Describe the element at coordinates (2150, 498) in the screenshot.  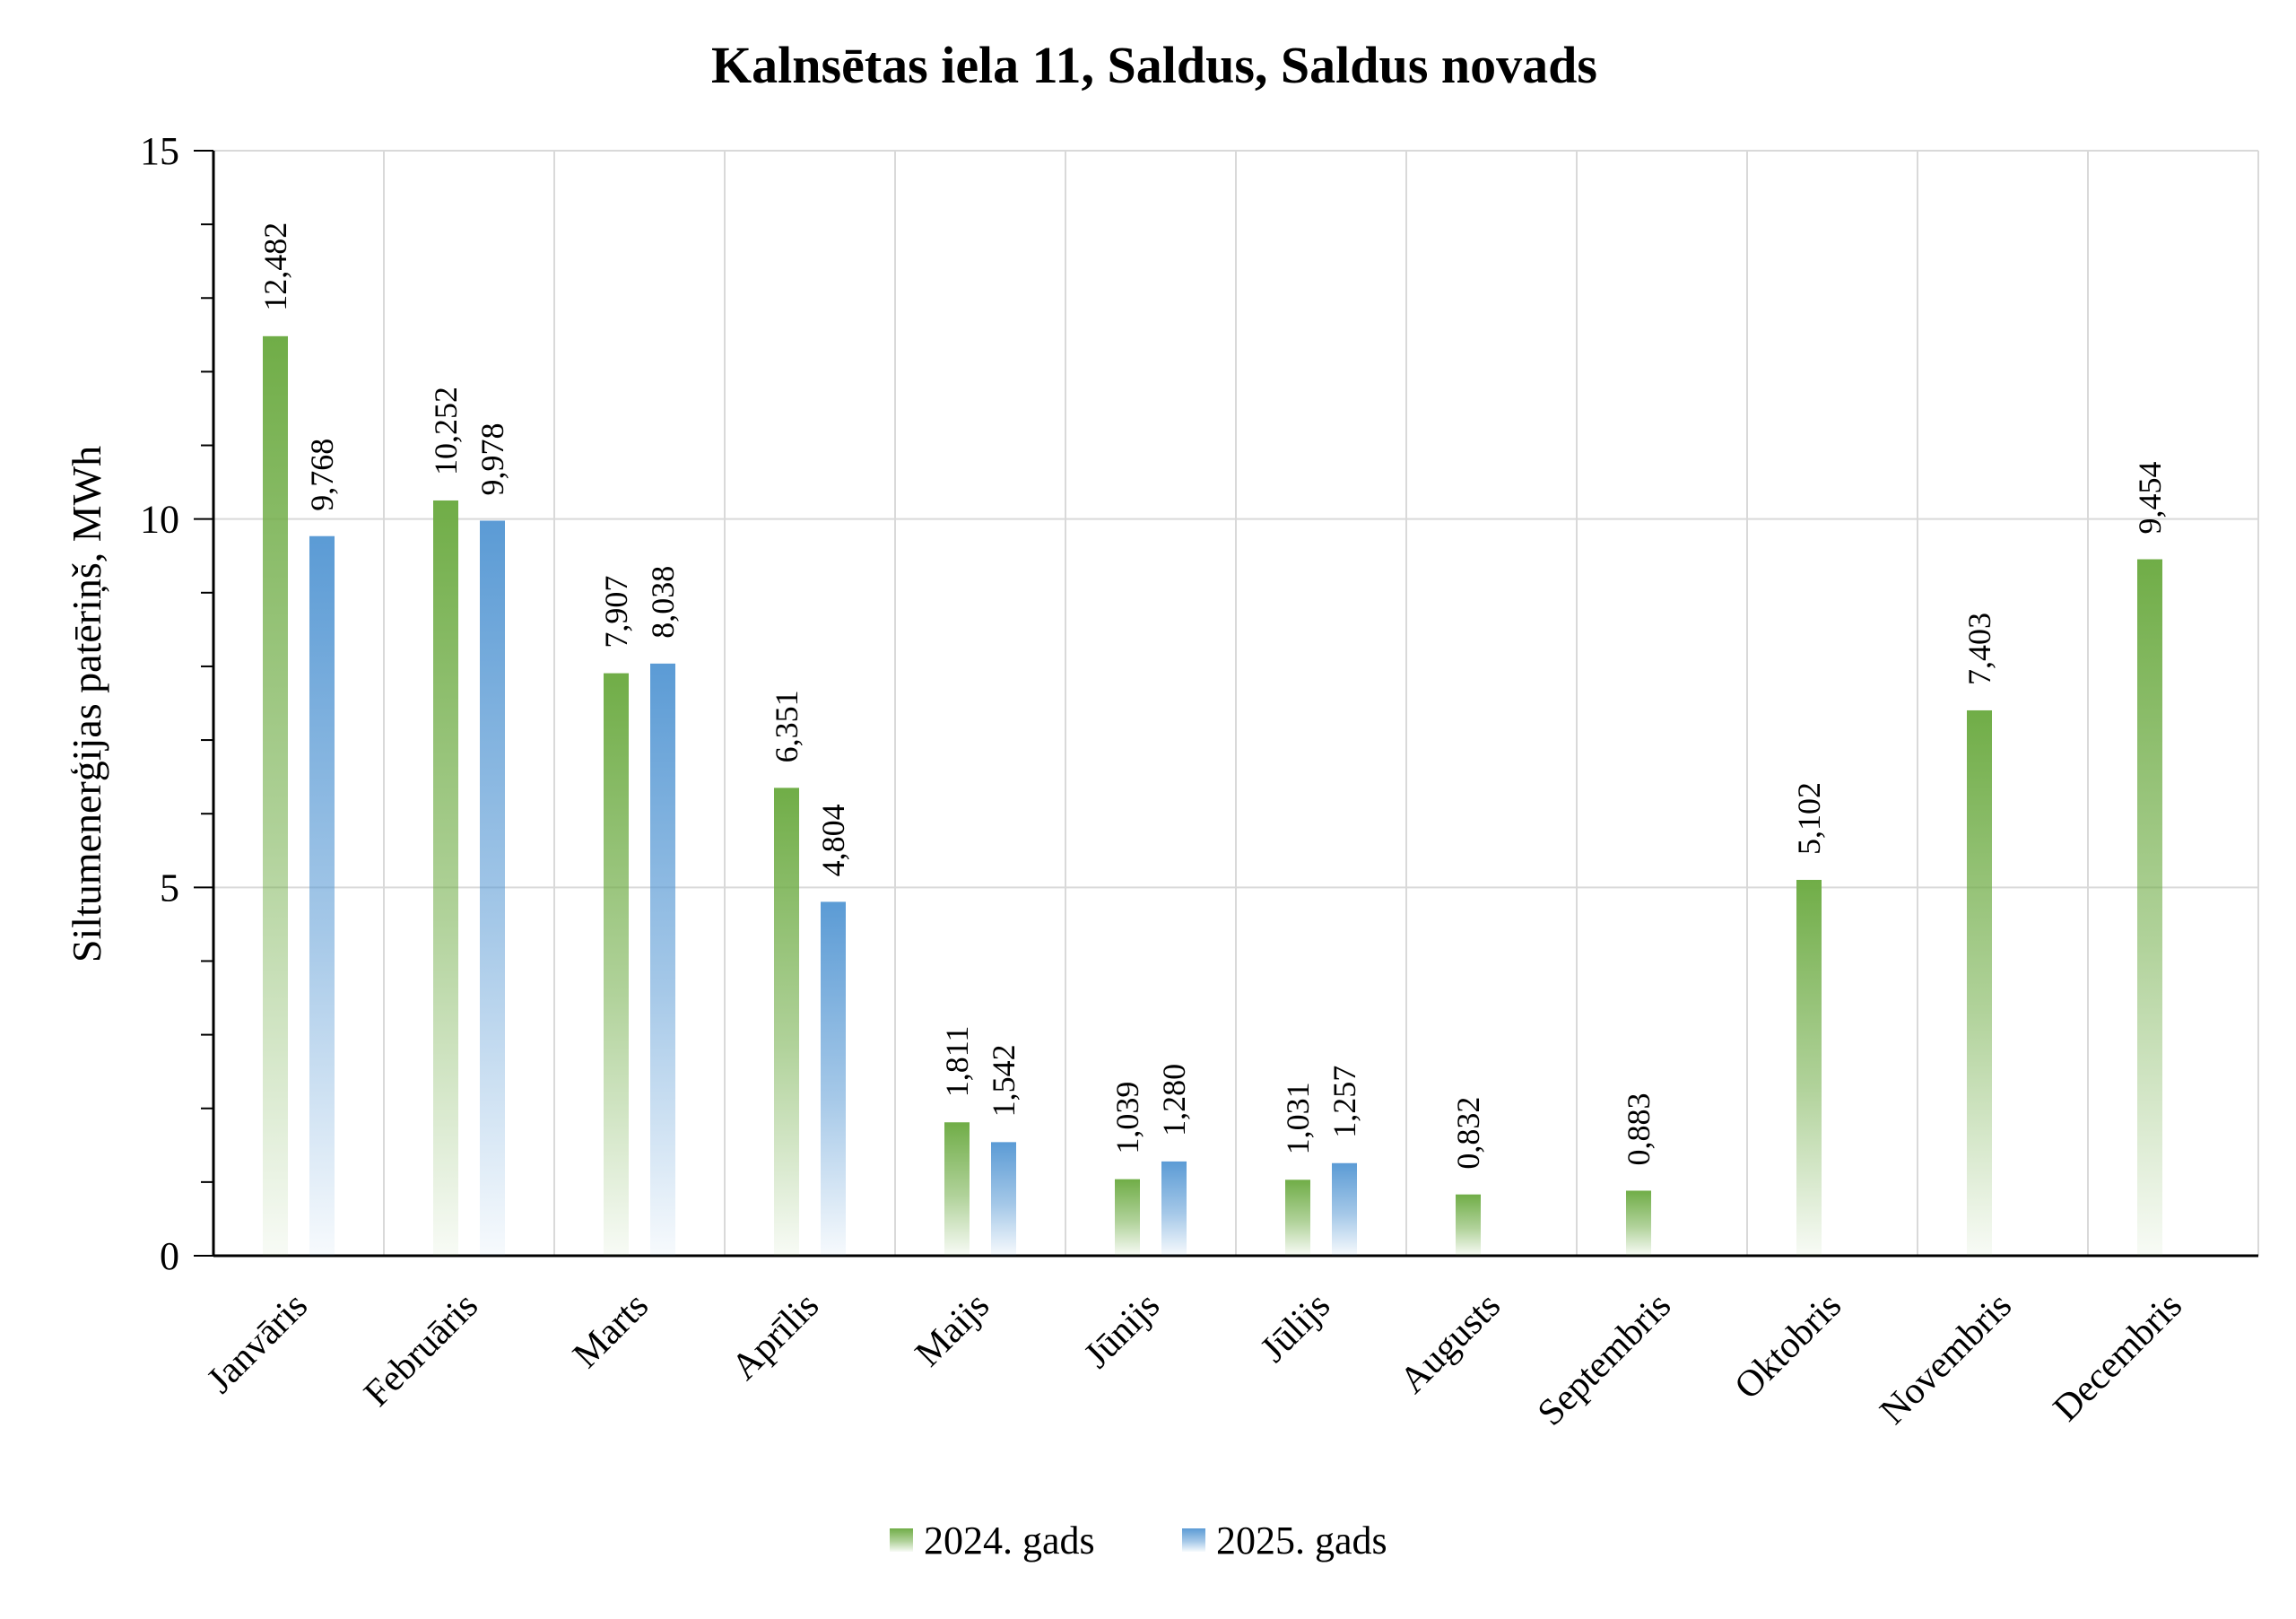
I see `data-label: 9,454` at that location.